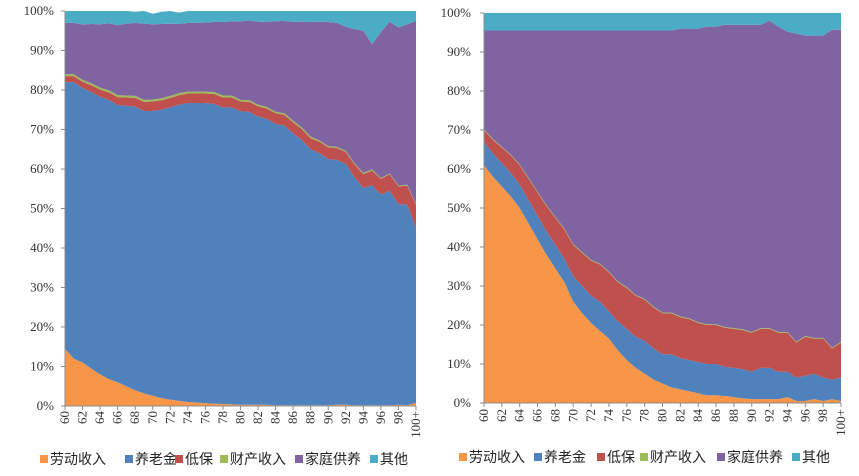 The width and height of the screenshot is (859, 476). I want to click on area-labor-income, so click(240, 377).